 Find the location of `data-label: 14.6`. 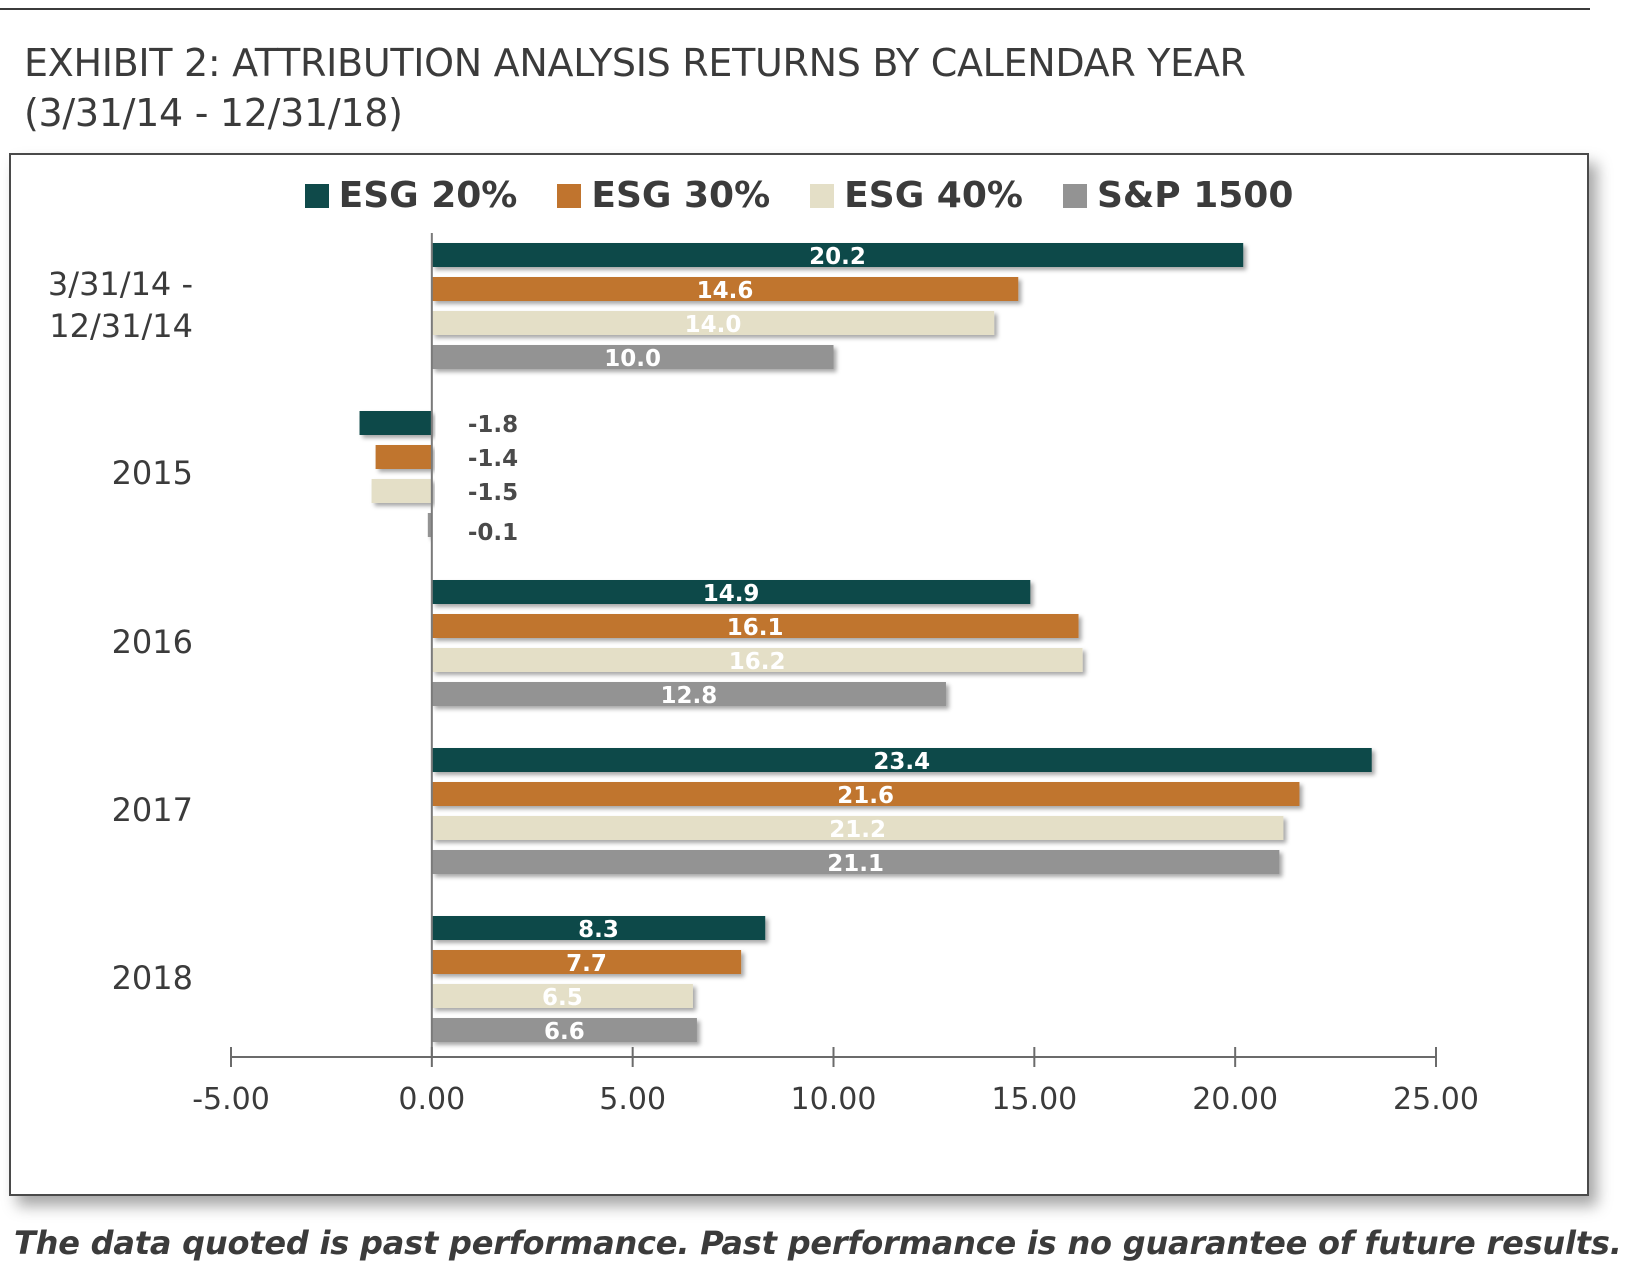

data-label: 14.6 is located at coordinates (725, 291).